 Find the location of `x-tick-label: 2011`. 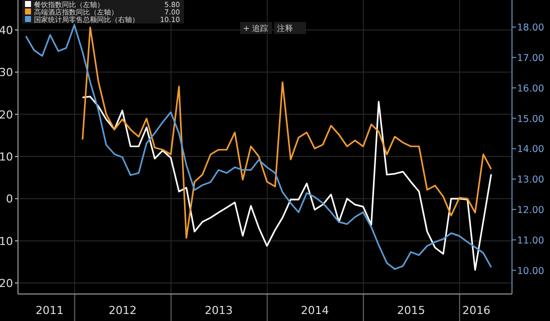

x-tick-label: 2011 is located at coordinates (50, 310).